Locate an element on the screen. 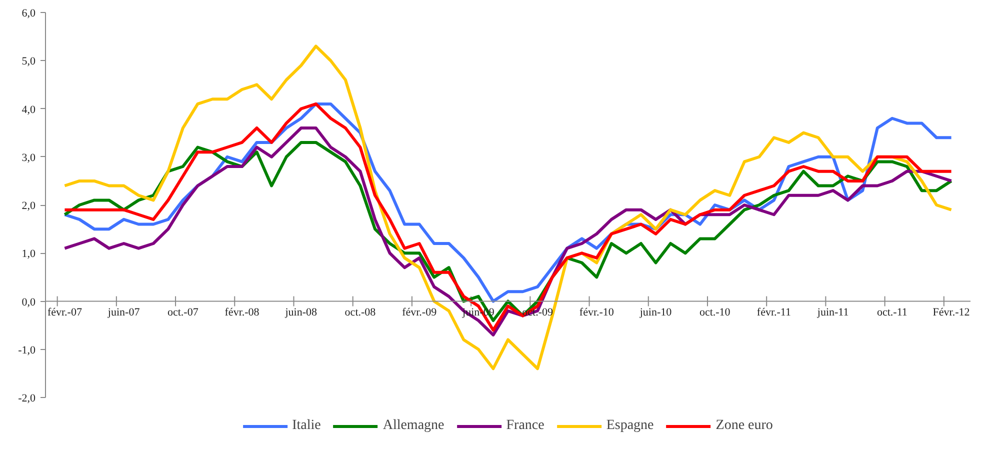  legend-label: Italie is located at coordinates (306, 426).